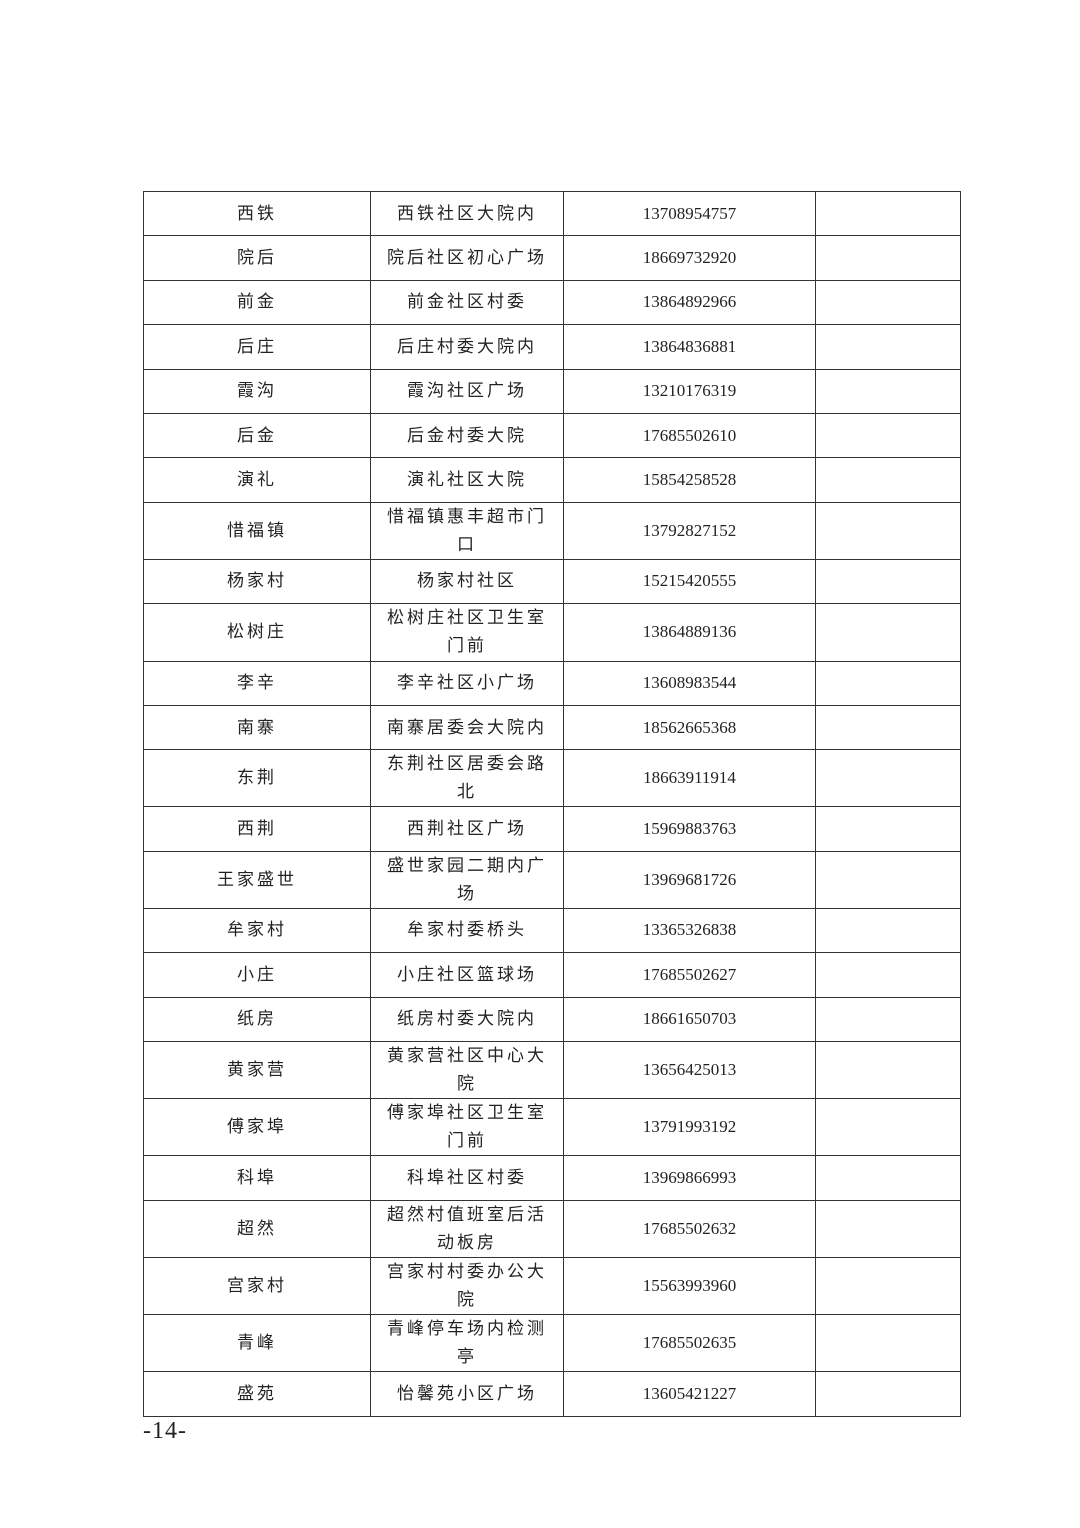 The image size is (1080, 1528). What do you see at coordinates (689, 213) in the screenshot?
I see `phone-cell: 13708954757` at bounding box center [689, 213].